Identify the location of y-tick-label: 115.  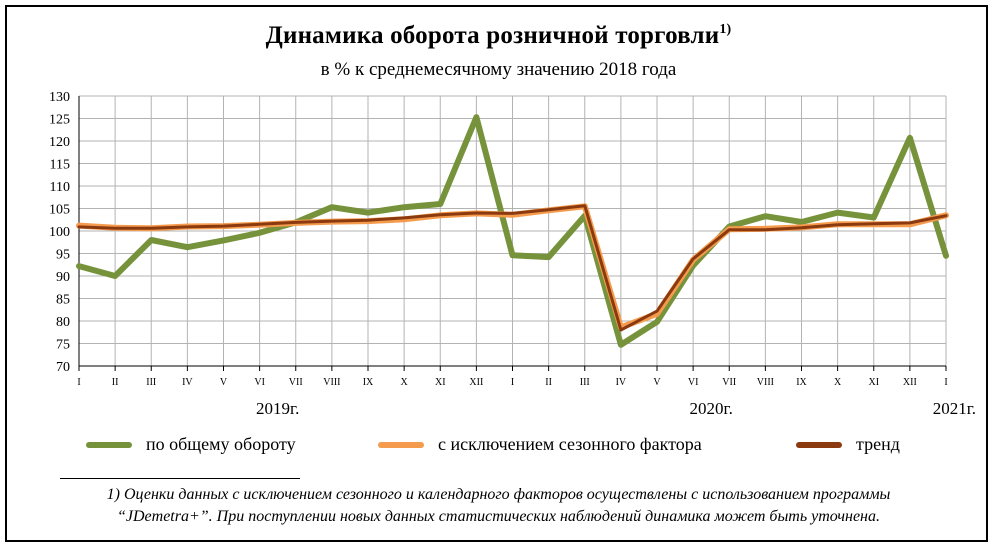
(60, 165).